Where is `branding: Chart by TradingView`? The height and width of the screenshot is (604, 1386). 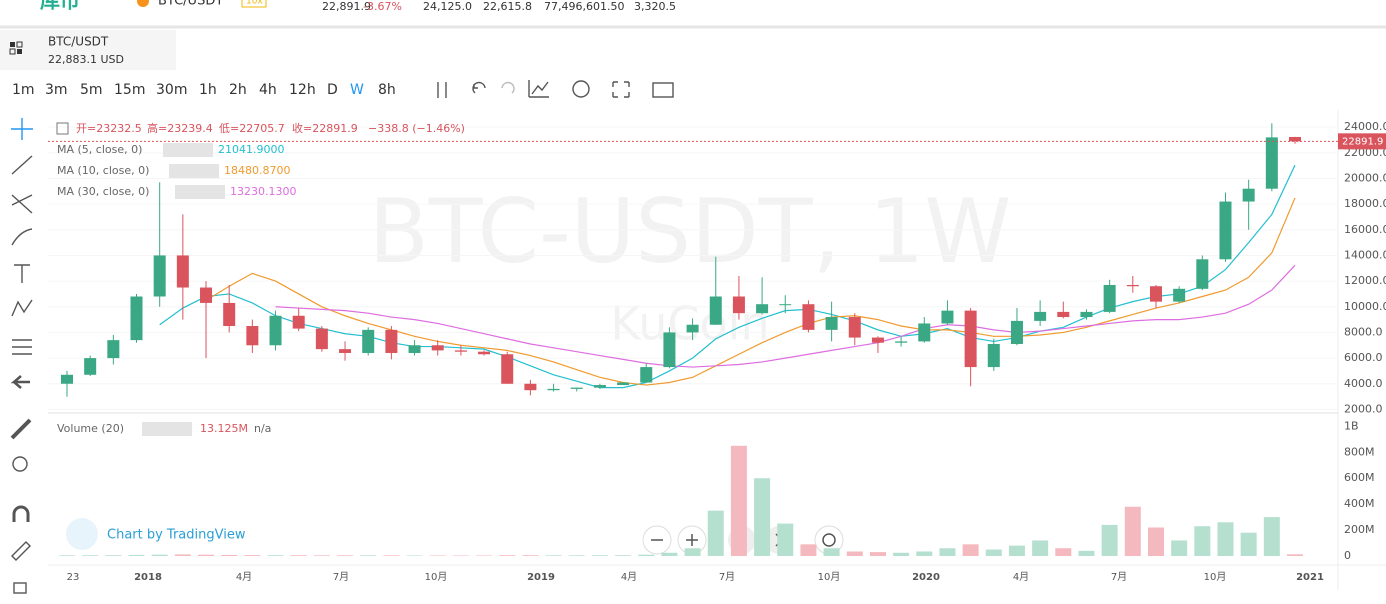
branding: Chart by TradingView is located at coordinates (176, 535).